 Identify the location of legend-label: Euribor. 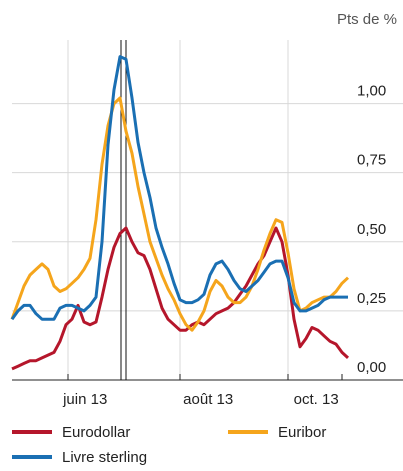
(302, 432).